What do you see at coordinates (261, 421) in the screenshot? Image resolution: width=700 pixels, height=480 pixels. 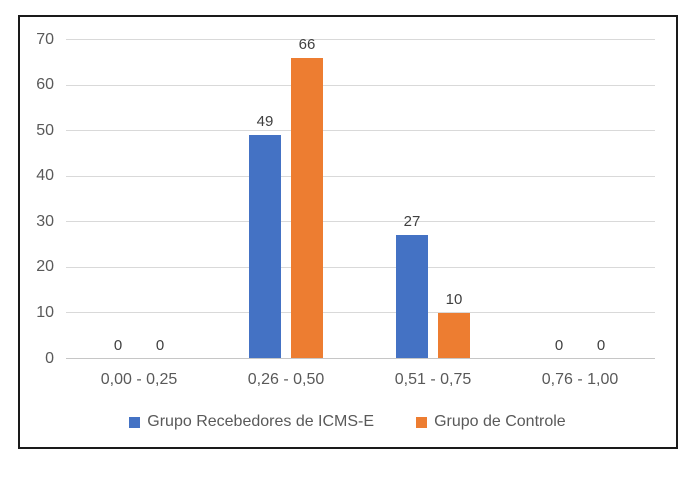 I see `legend-label: Grupo Recebedores de ICMS-E` at bounding box center [261, 421].